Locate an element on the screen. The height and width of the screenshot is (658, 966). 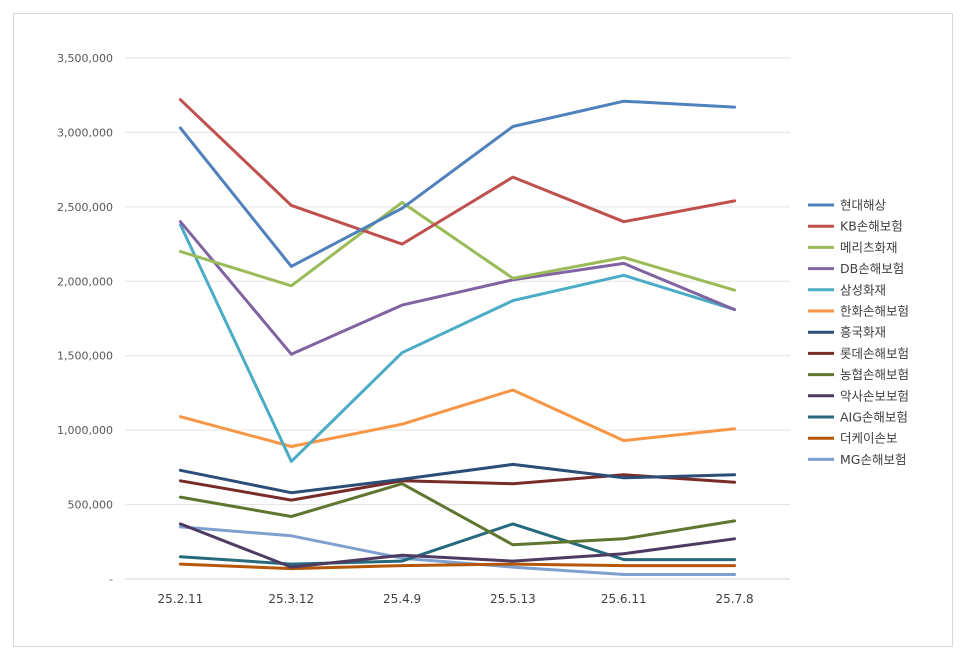
x-tick-label: 25.6.11 is located at coordinates (624, 599).